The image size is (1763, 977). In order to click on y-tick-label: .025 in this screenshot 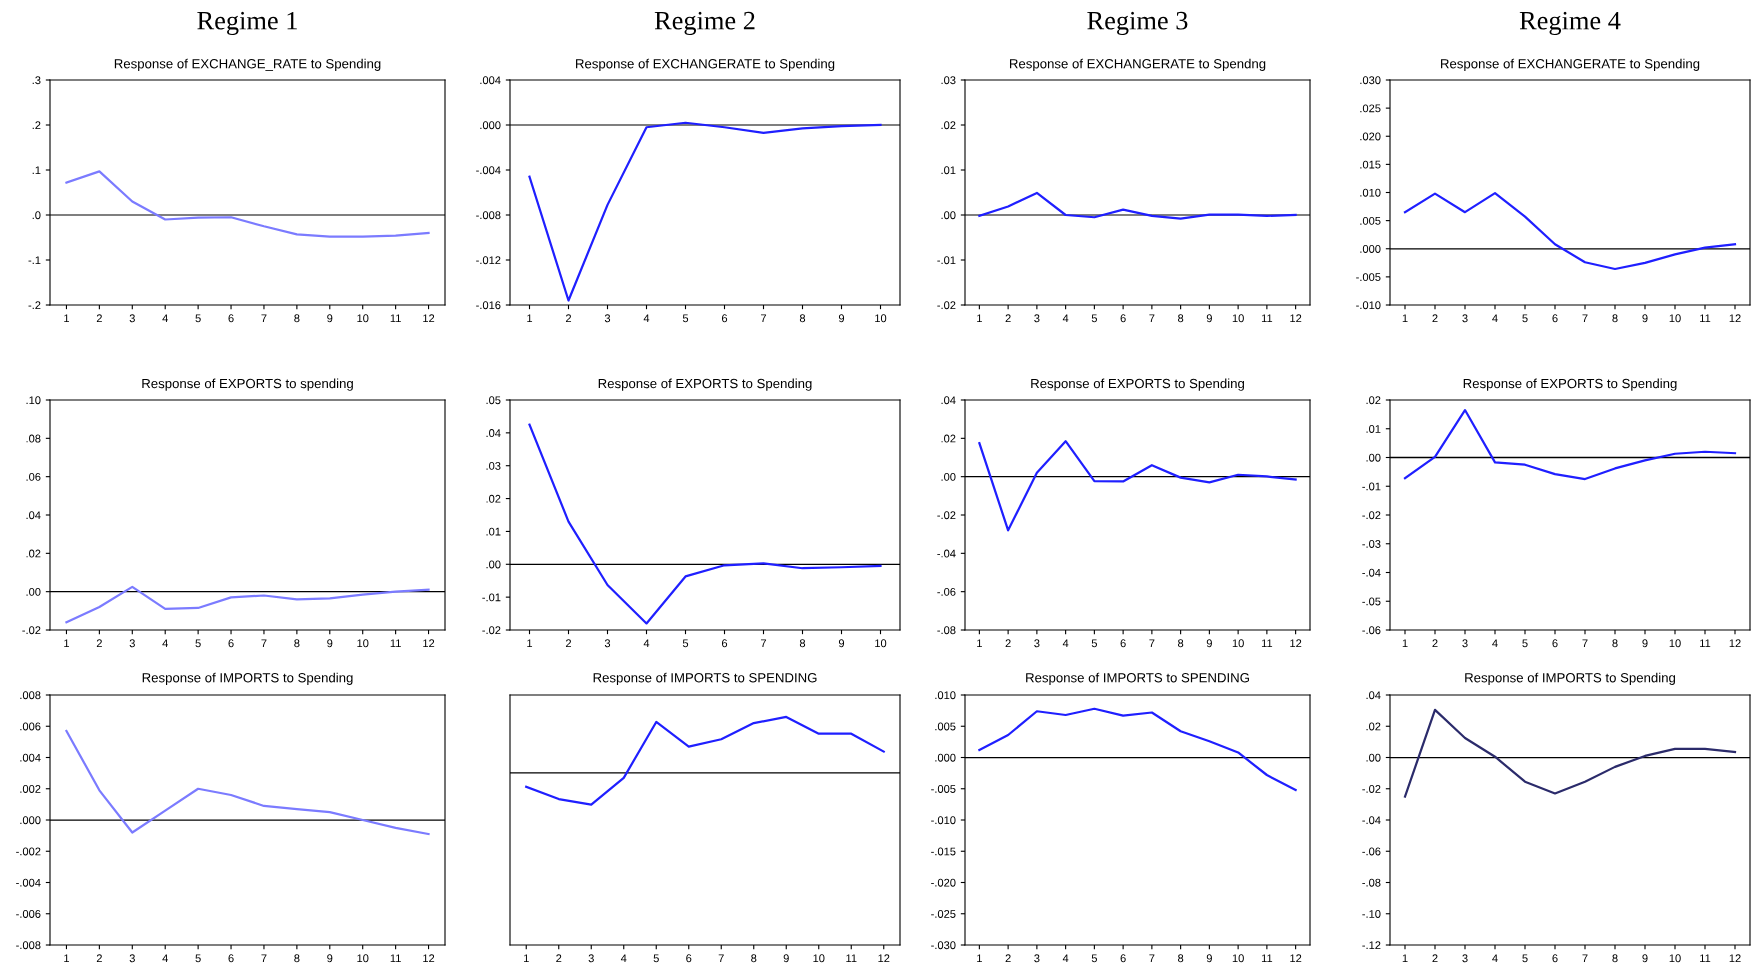, I will do `click(1370, 108)`.